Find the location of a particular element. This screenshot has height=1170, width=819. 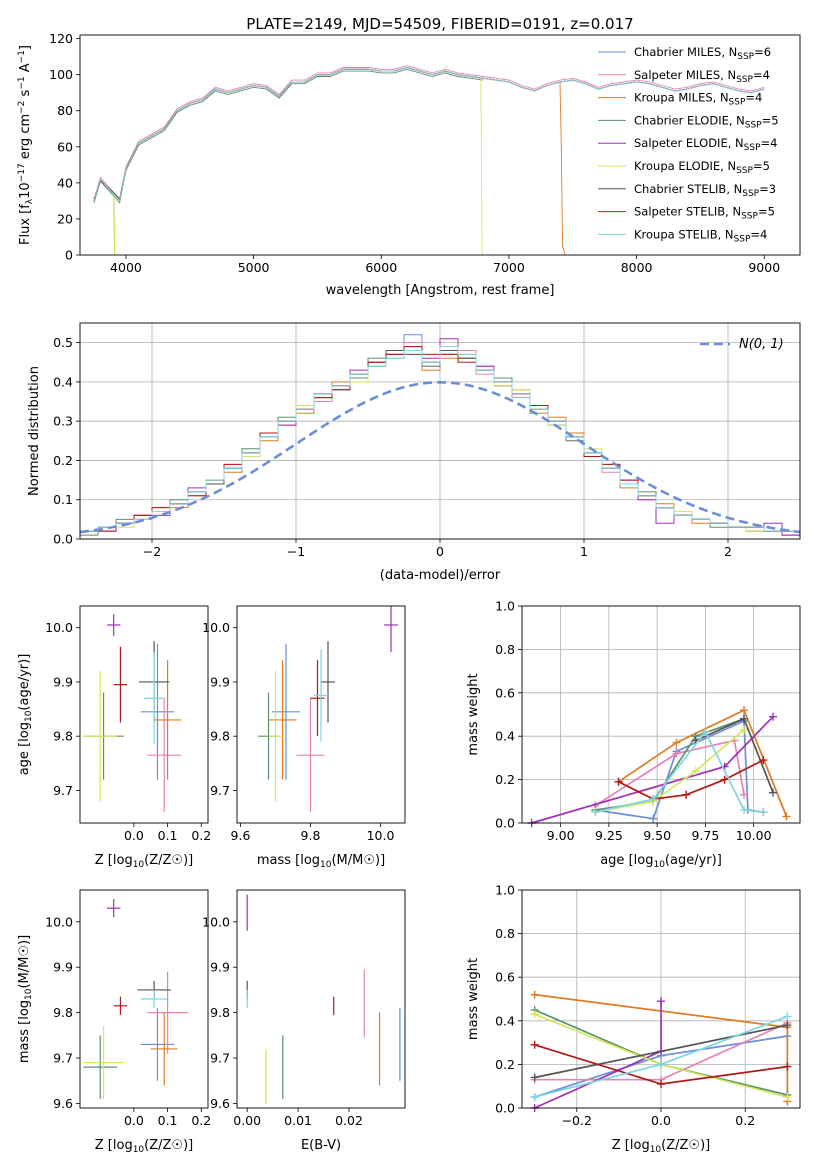

y-axis-label: mass [log10(M/M☉)] is located at coordinates (25, 999).